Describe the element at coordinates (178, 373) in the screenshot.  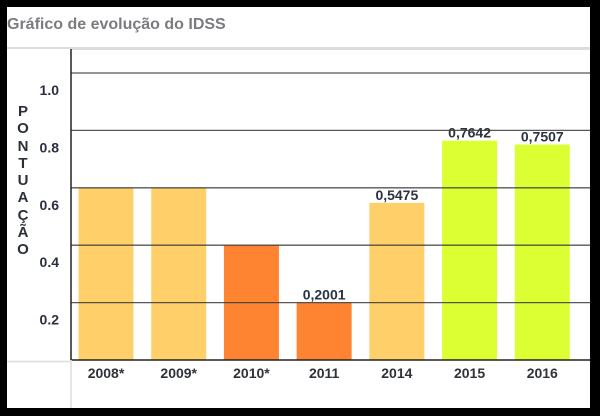
I see `x-tick-label: 2009*` at that location.